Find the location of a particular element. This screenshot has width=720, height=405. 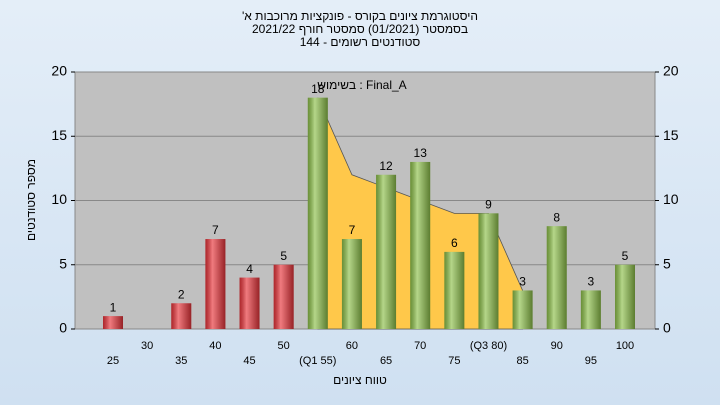

x-tick-label: 30 is located at coordinates (147, 346).